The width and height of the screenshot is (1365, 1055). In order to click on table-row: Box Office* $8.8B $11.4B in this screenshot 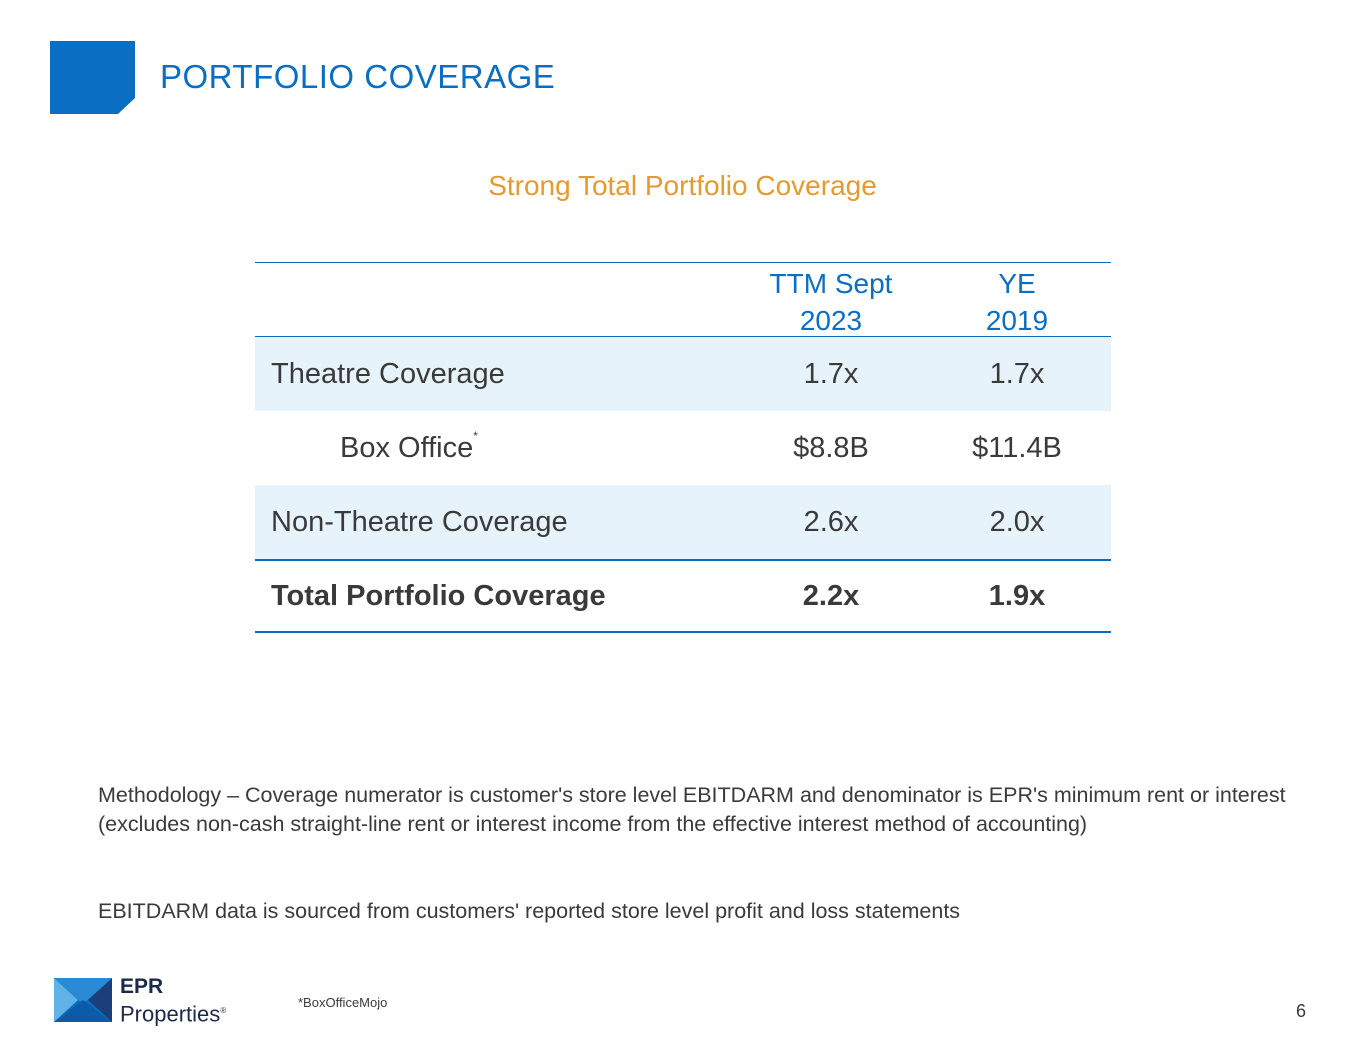, I will do `click(683, 448)`.